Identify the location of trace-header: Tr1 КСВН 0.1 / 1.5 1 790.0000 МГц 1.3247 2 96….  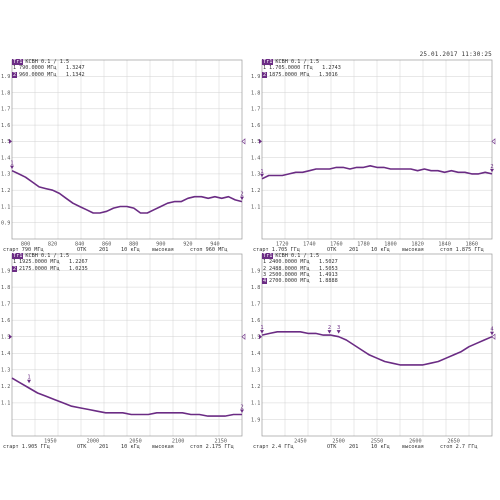
(48, 68).